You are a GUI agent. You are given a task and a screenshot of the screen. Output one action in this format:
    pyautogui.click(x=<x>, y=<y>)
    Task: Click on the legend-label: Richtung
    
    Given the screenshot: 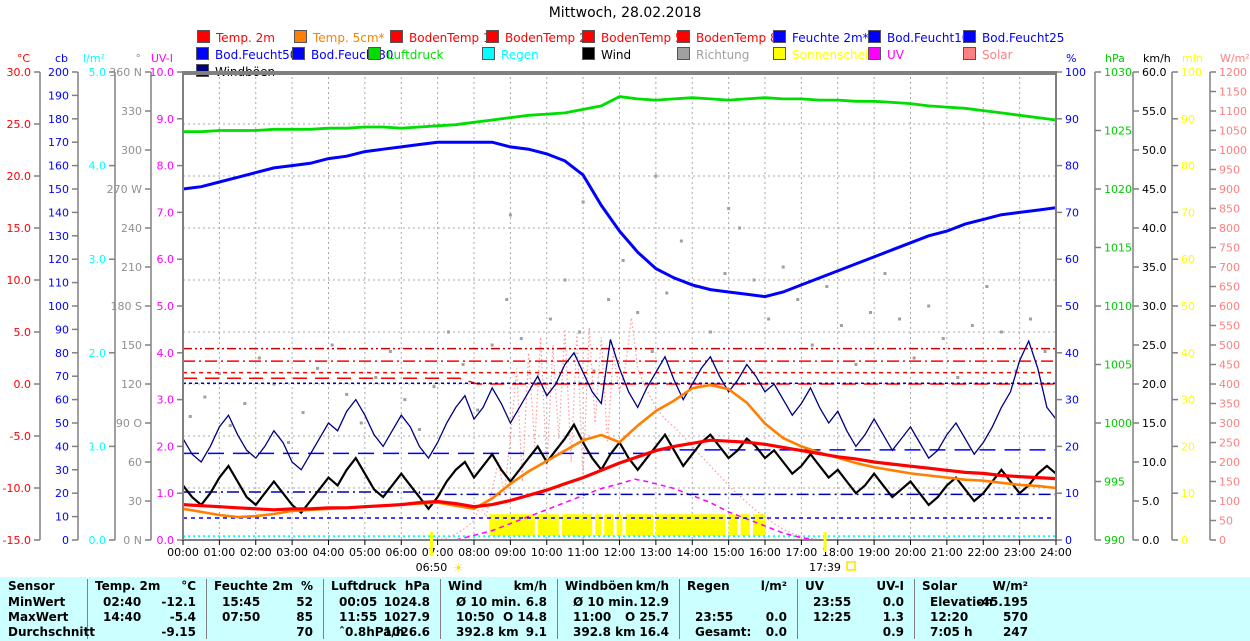 What is the action you would take?
    pyautogui.click(x=723, y=55)
    